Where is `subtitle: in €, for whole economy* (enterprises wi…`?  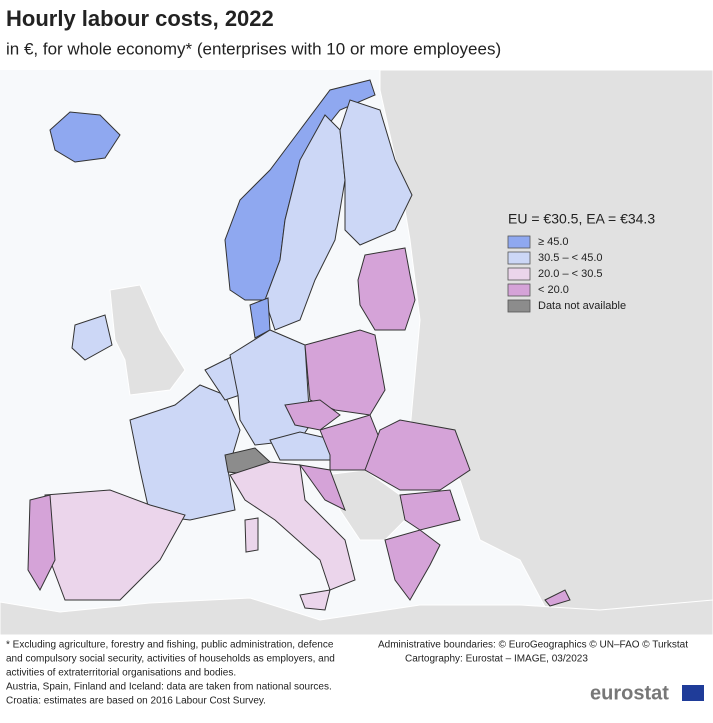 subtitle: in €, for whole economy* (enterprises wi… is located at coordinates (253, 48).